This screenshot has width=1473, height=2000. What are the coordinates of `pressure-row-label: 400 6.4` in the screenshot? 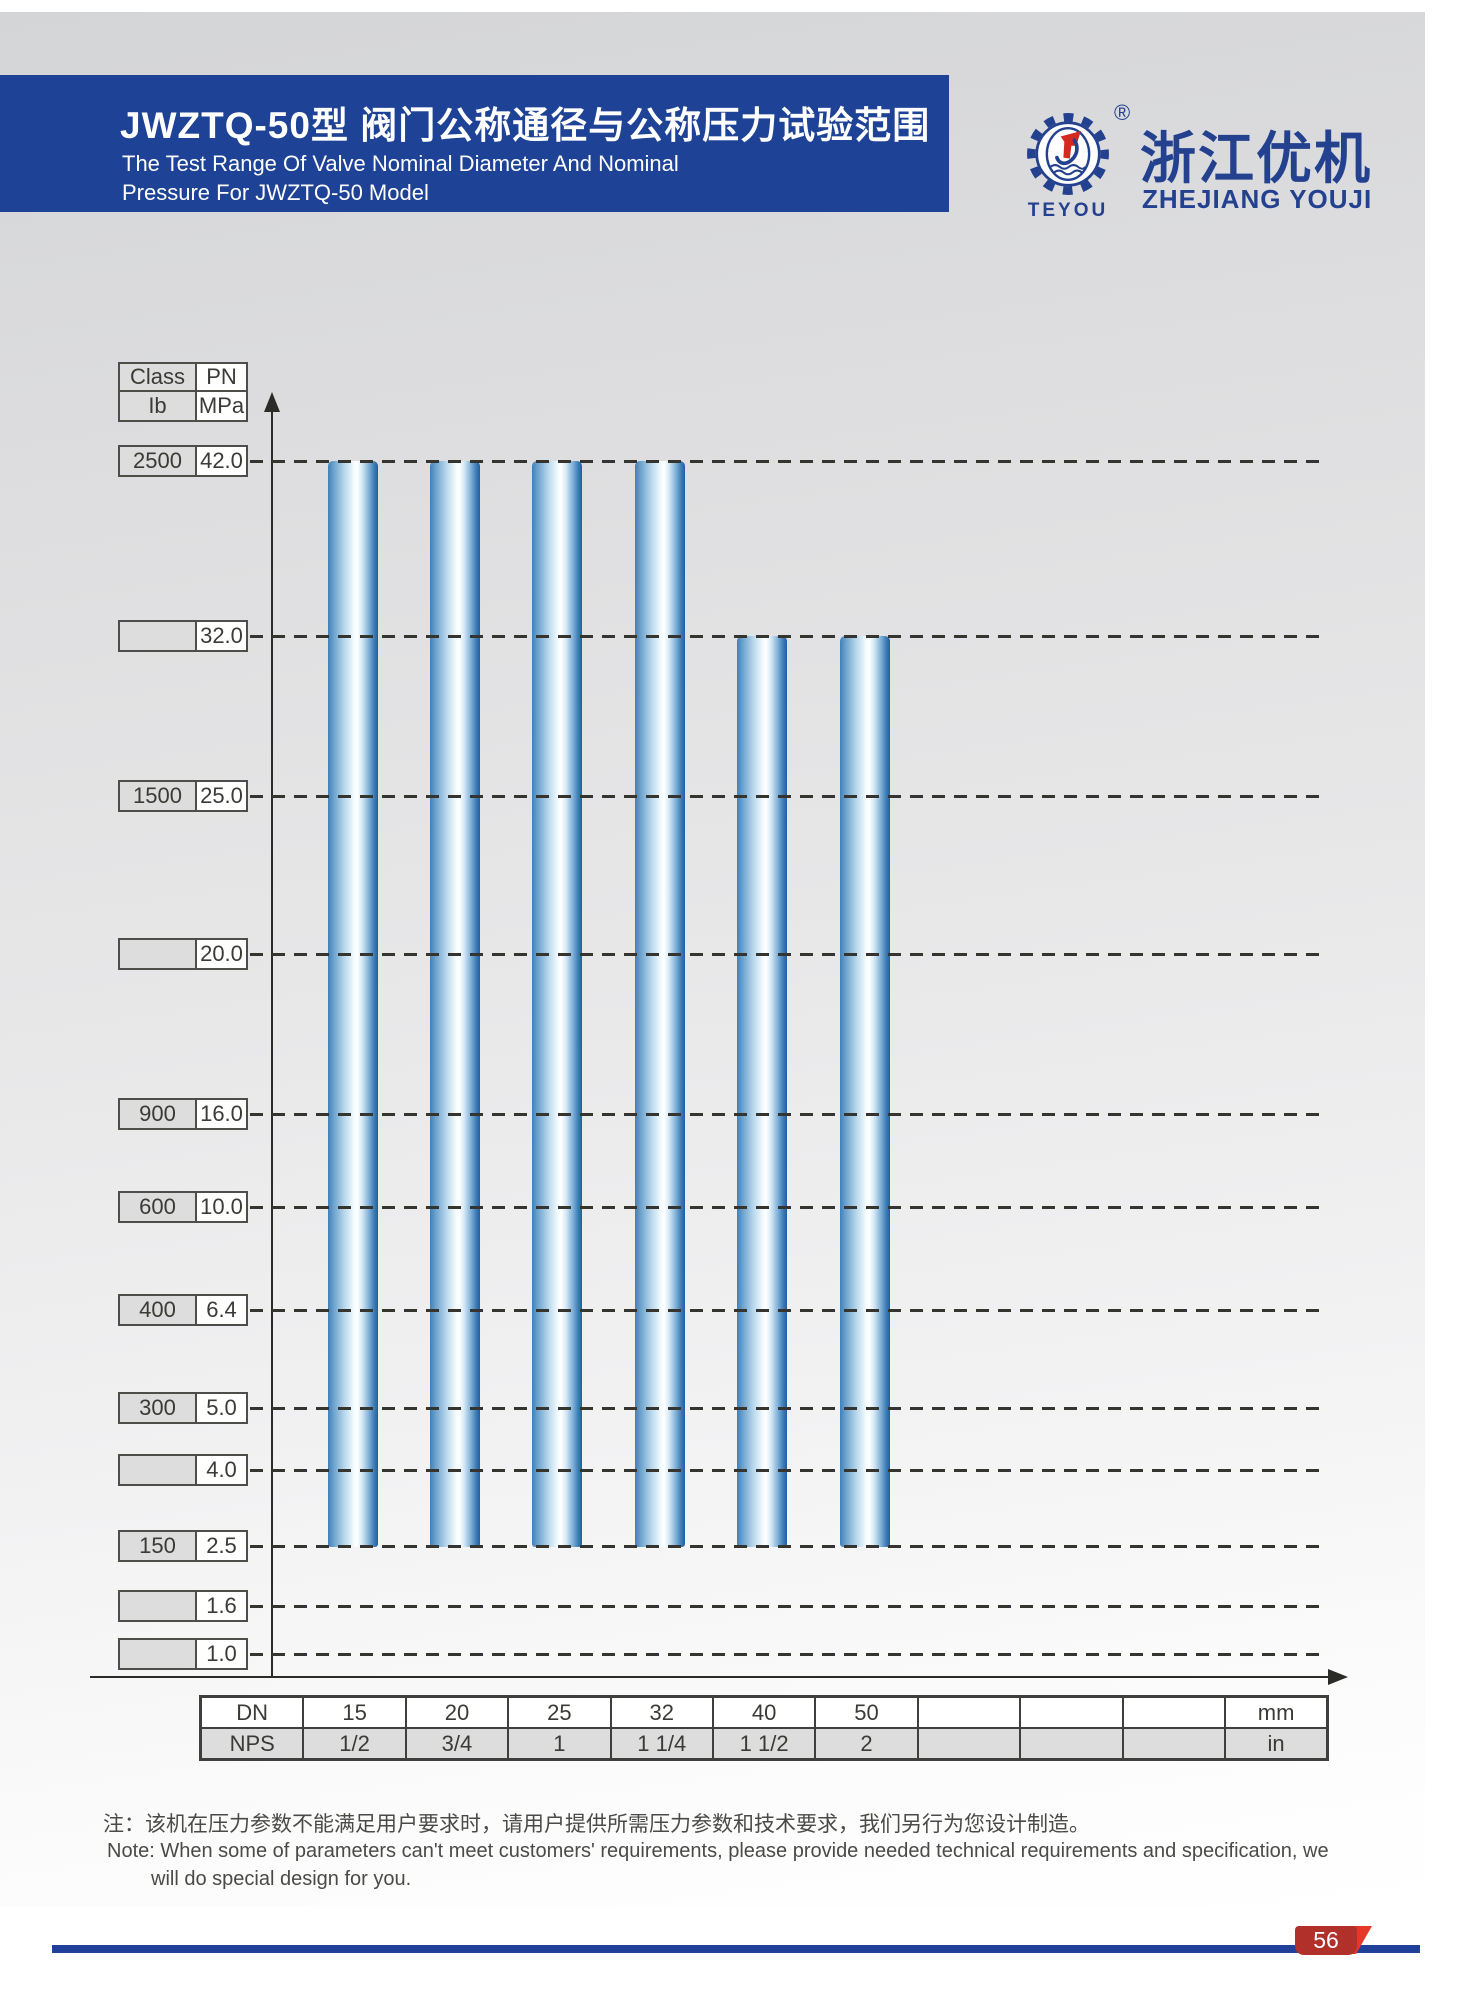 It's located at (183, 1310).